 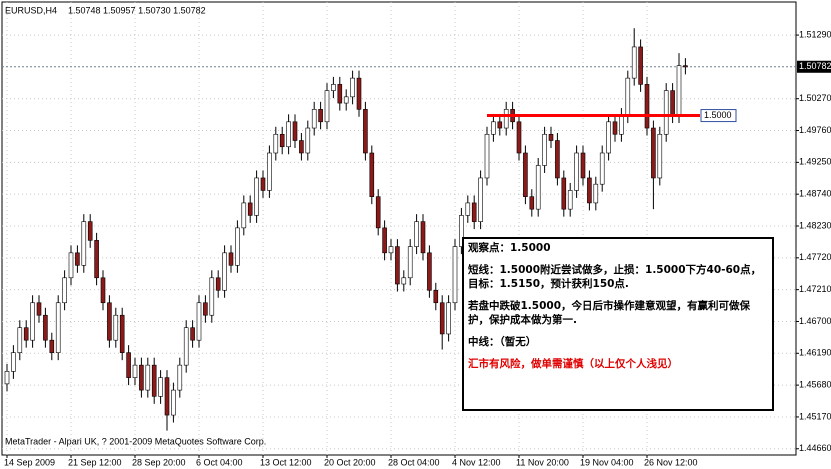 I want to click on y-tick-label: 1.51290, so click(x=815, y=34).